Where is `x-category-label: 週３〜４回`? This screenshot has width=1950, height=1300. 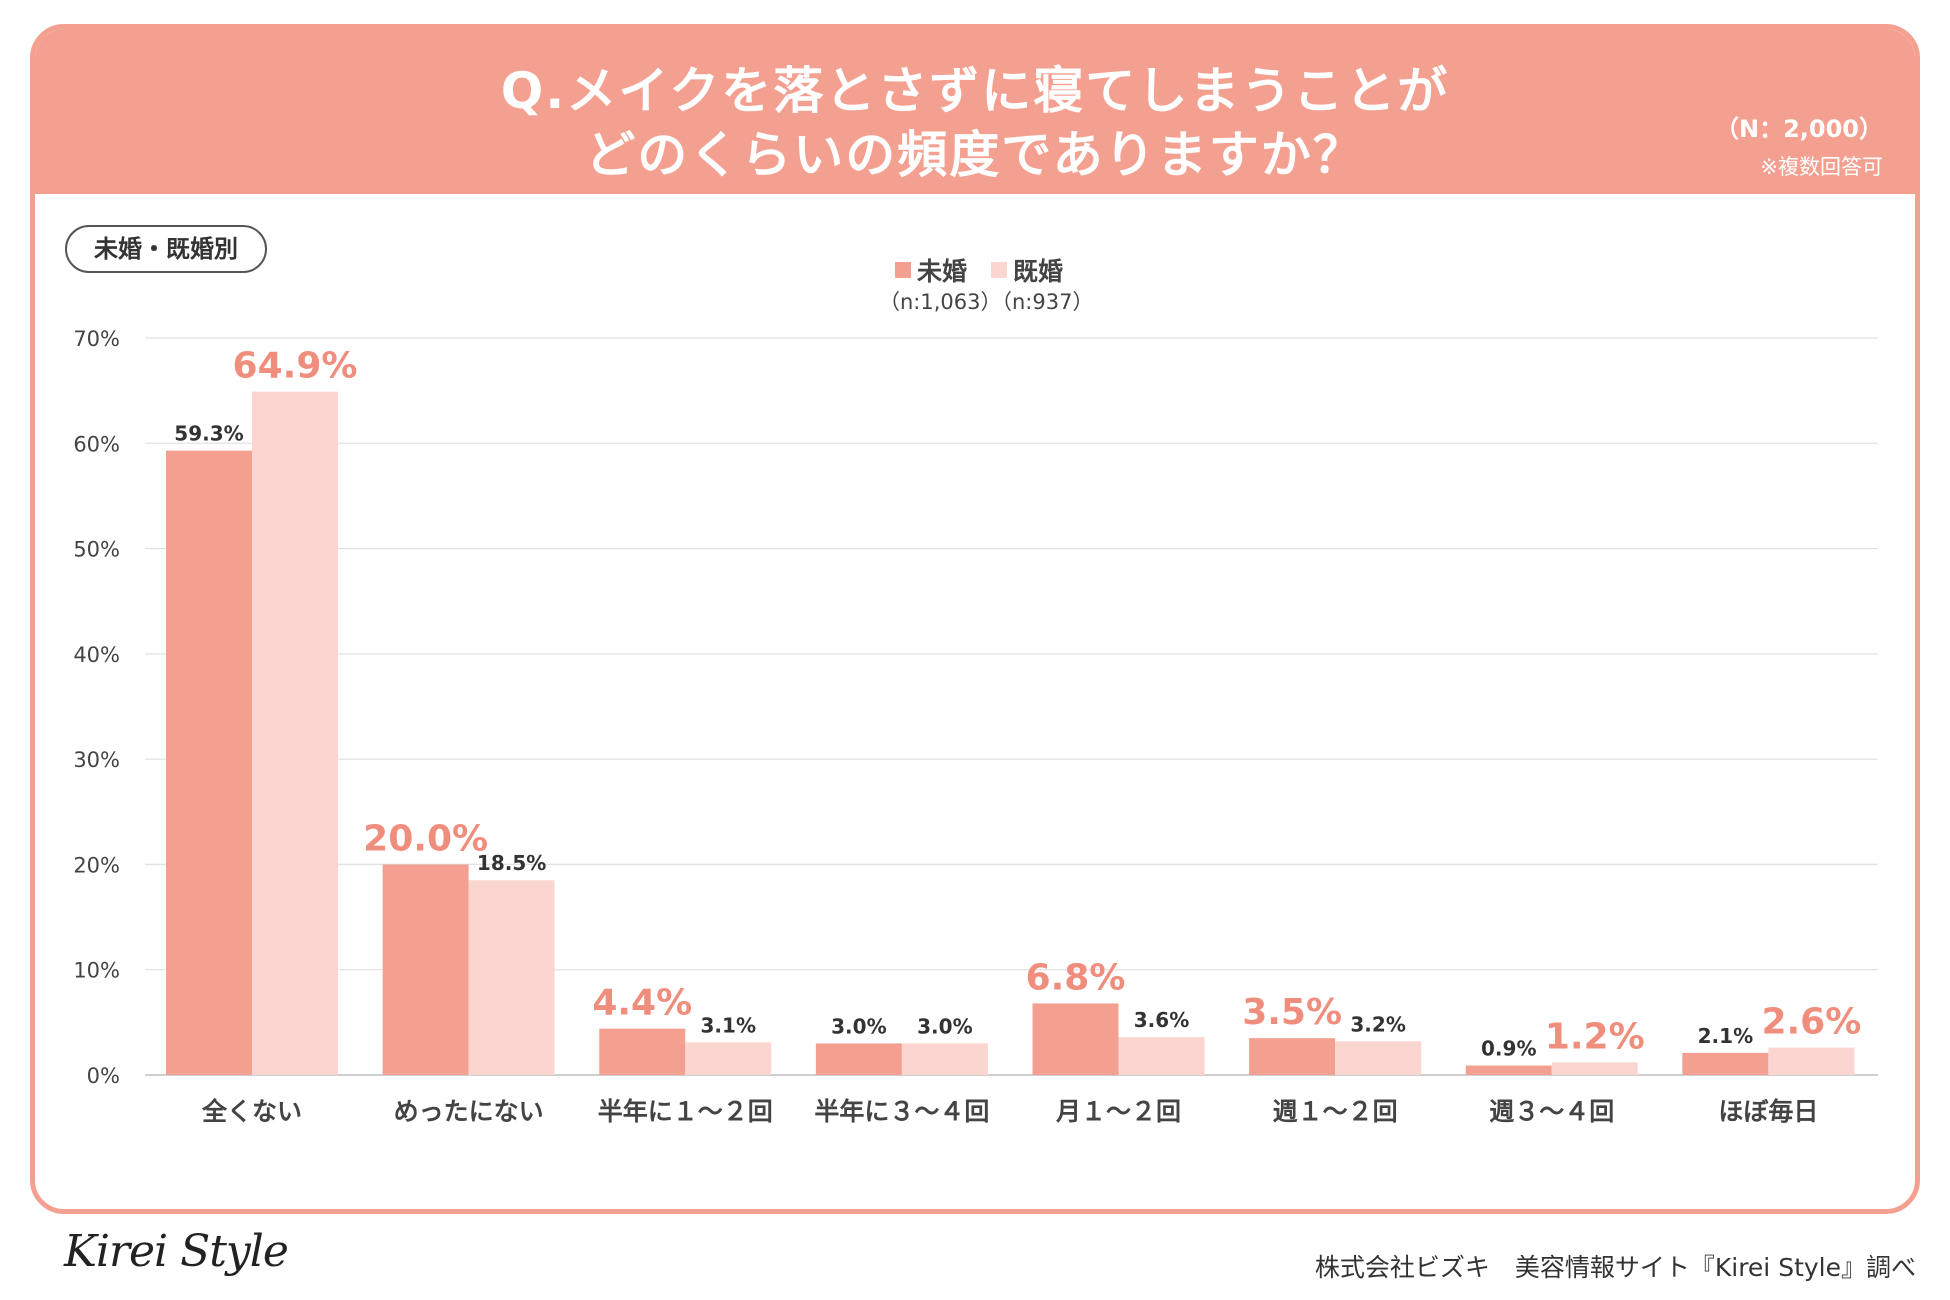 x-category-label: 週３〜４回 is located at coordinates (1551, 1111).